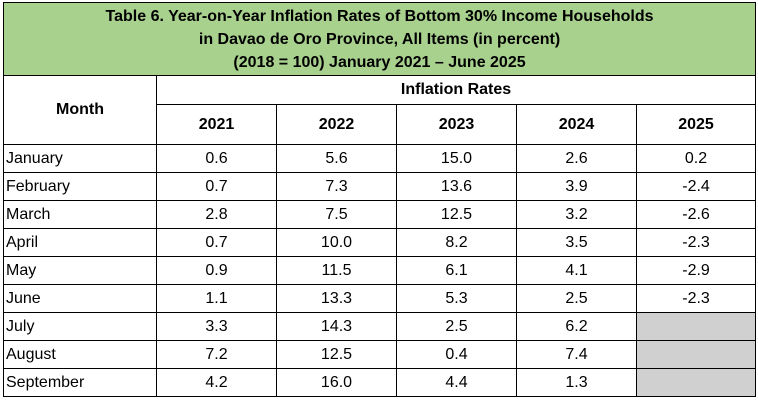  I want to click on month-cell: August, so click(80, 354).